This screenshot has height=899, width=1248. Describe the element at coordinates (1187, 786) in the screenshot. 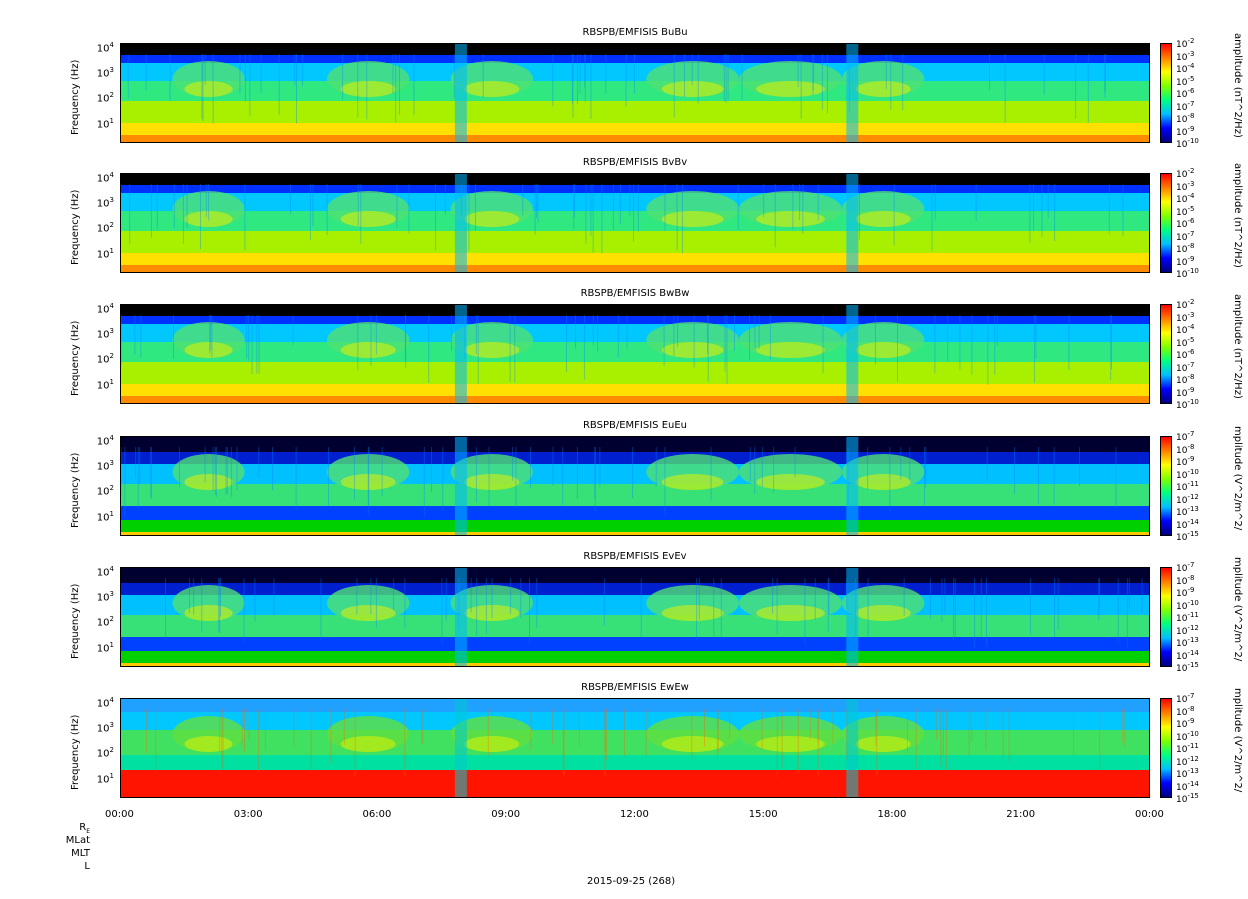

I see `colorbar-tick-label: 10⁻¹⁴` at that location.